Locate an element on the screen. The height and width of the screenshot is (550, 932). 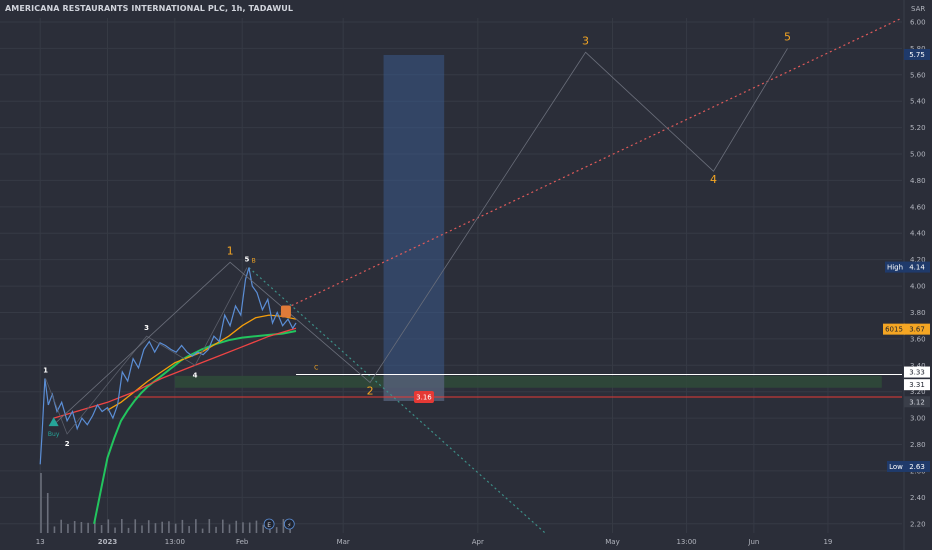
y-tick-label: 3.00 is located at coordinates (918, 419).